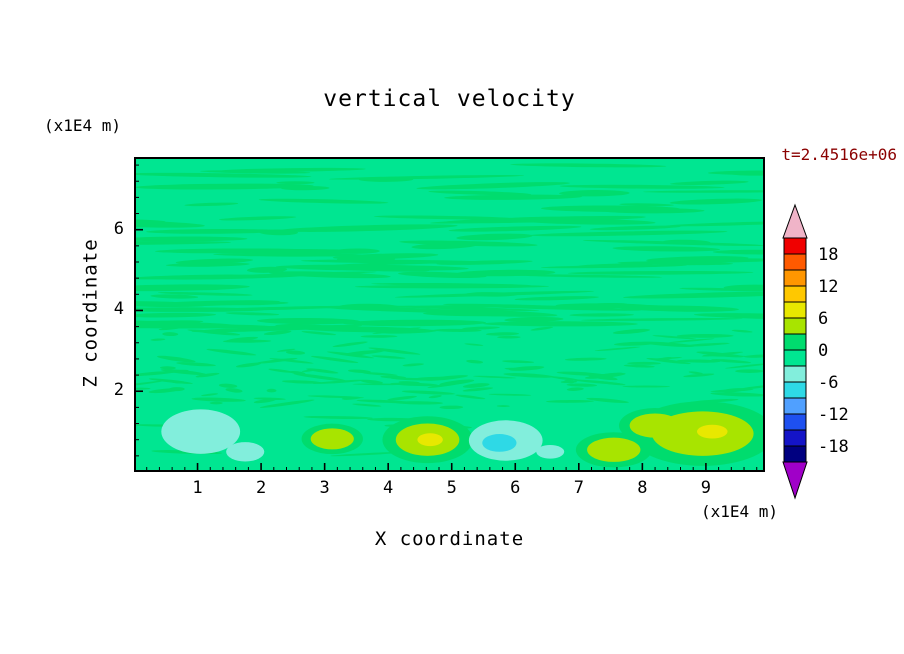  What do you see at coordinates (118, 228) in the screenshot?
I see `y-tick-label: 6` at bounding box center [118, 228].